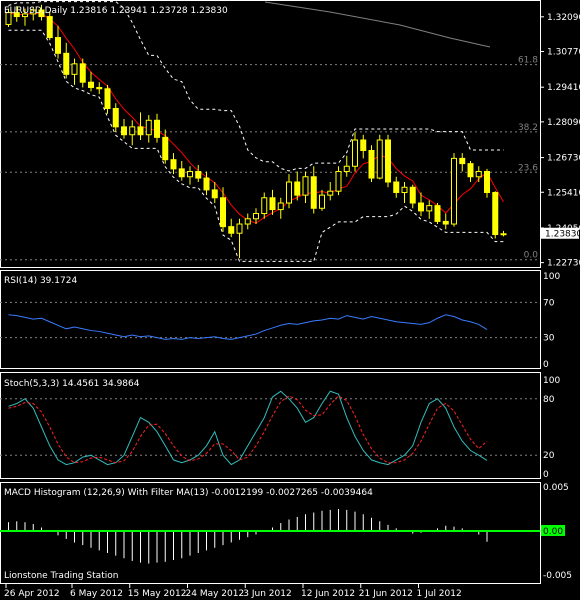 The width and height of the screenshot is (580, 600). I want to click on time-tick-label: 1 Jul 2012, so click(439, 594).